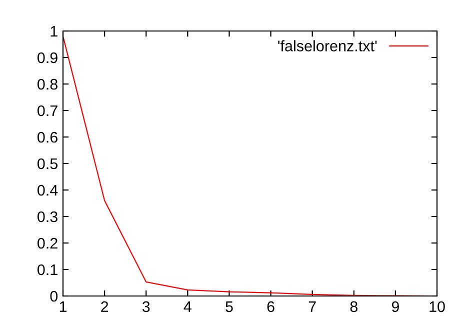 The image size is (467, 327). What do you see at coordinates (146, 306) in the screenshot?
I see `x-tick-label: 3` at bounding box center [146, 306].